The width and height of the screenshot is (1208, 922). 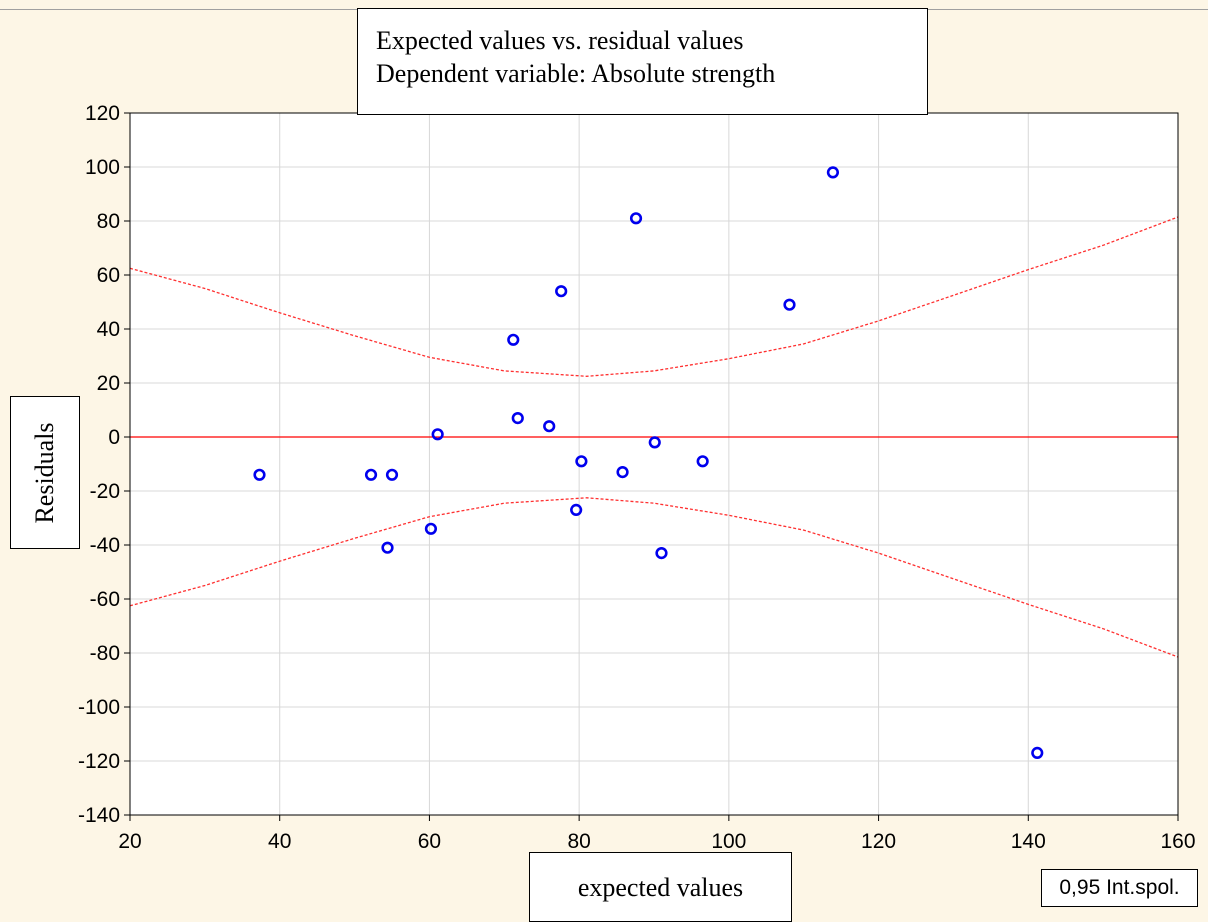 I want to click on y-tick-label: -140, so click(x=99, y=815).